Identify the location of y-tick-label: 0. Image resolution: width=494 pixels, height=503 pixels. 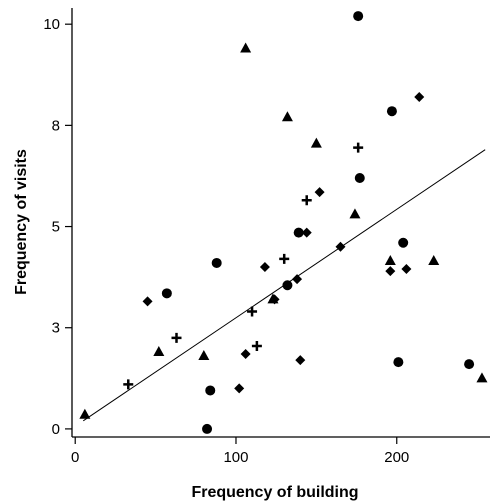
(56, 429).